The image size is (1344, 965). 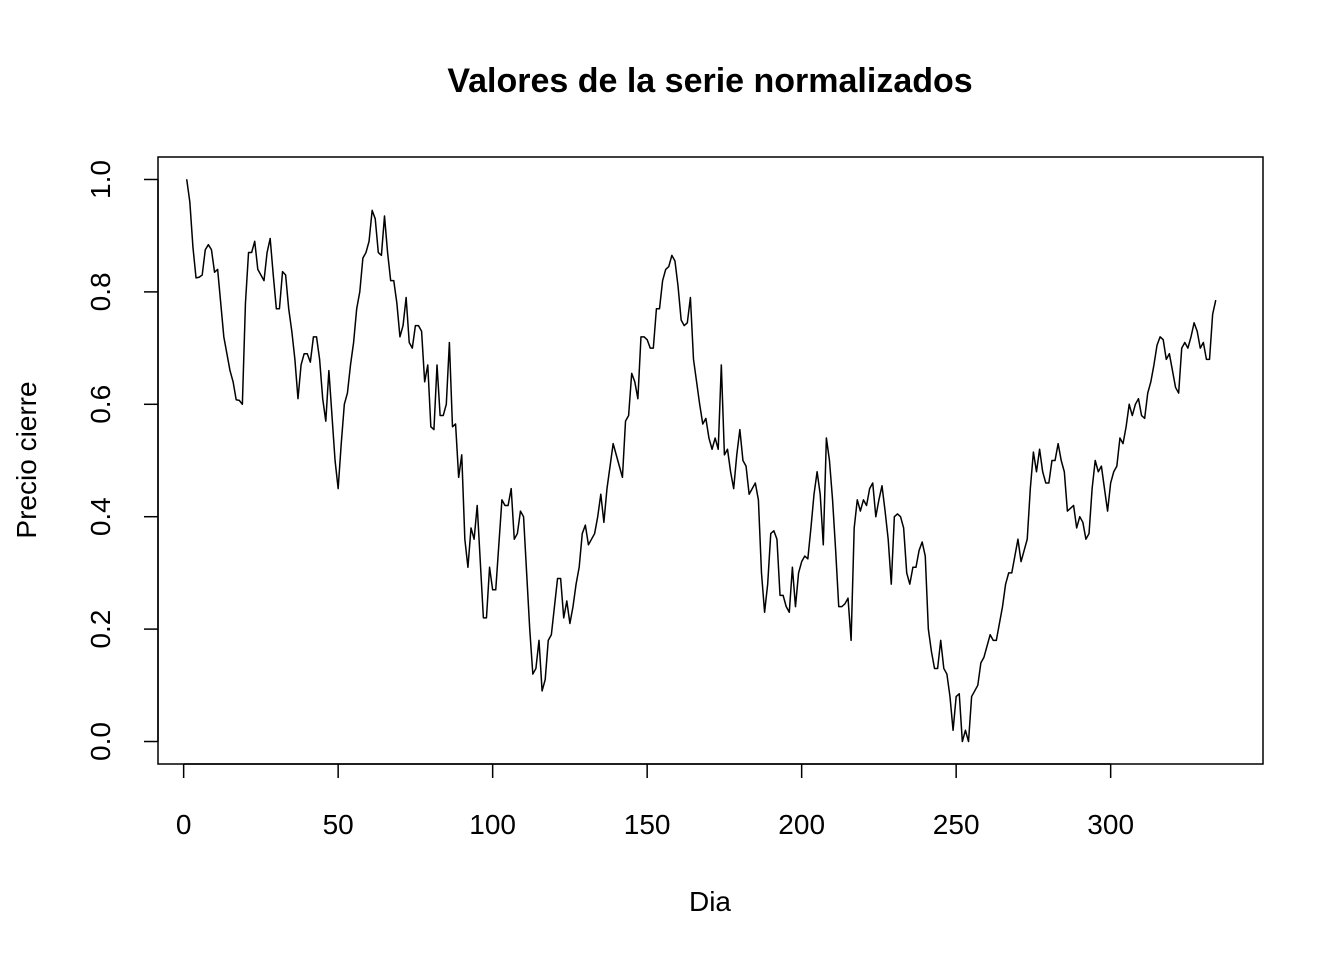 What do you see at coordinates (338, 824) in the screenshot?
I see `x-tick-label: 50` at bounding box center [338, 824].